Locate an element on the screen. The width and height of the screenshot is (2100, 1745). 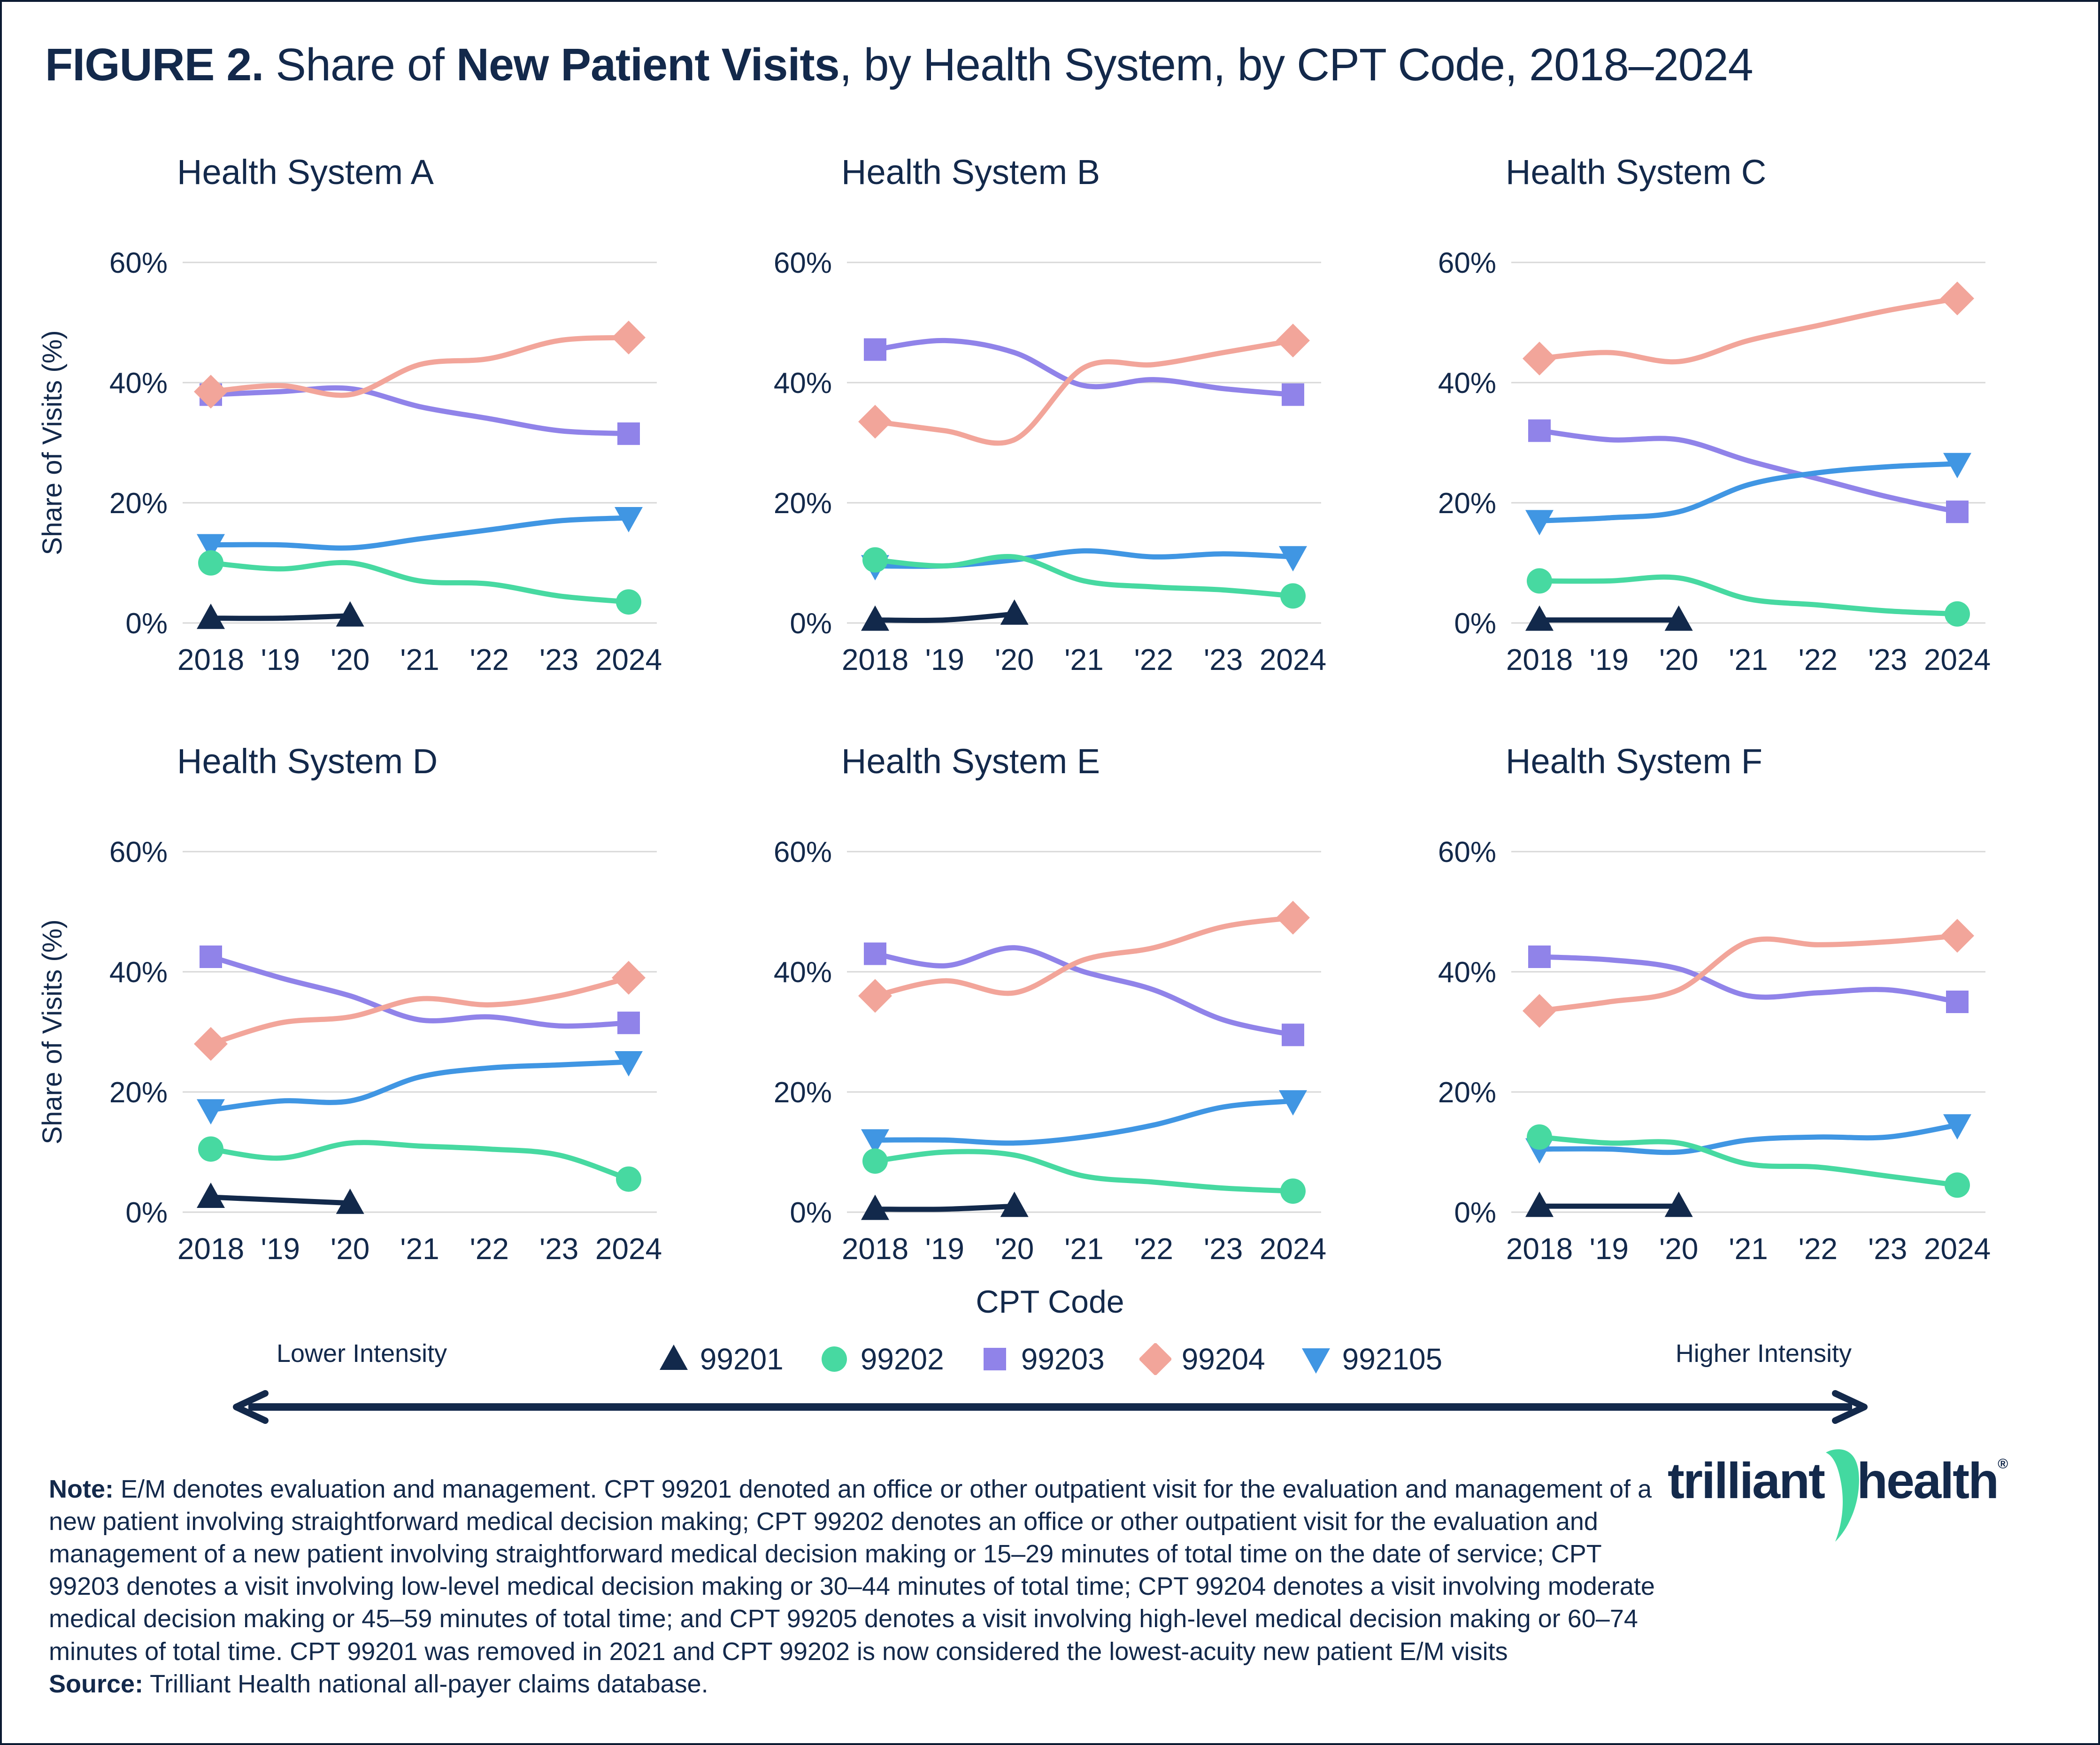
legend-item-992105: 992105 is located at coordinates (1371, 1359).